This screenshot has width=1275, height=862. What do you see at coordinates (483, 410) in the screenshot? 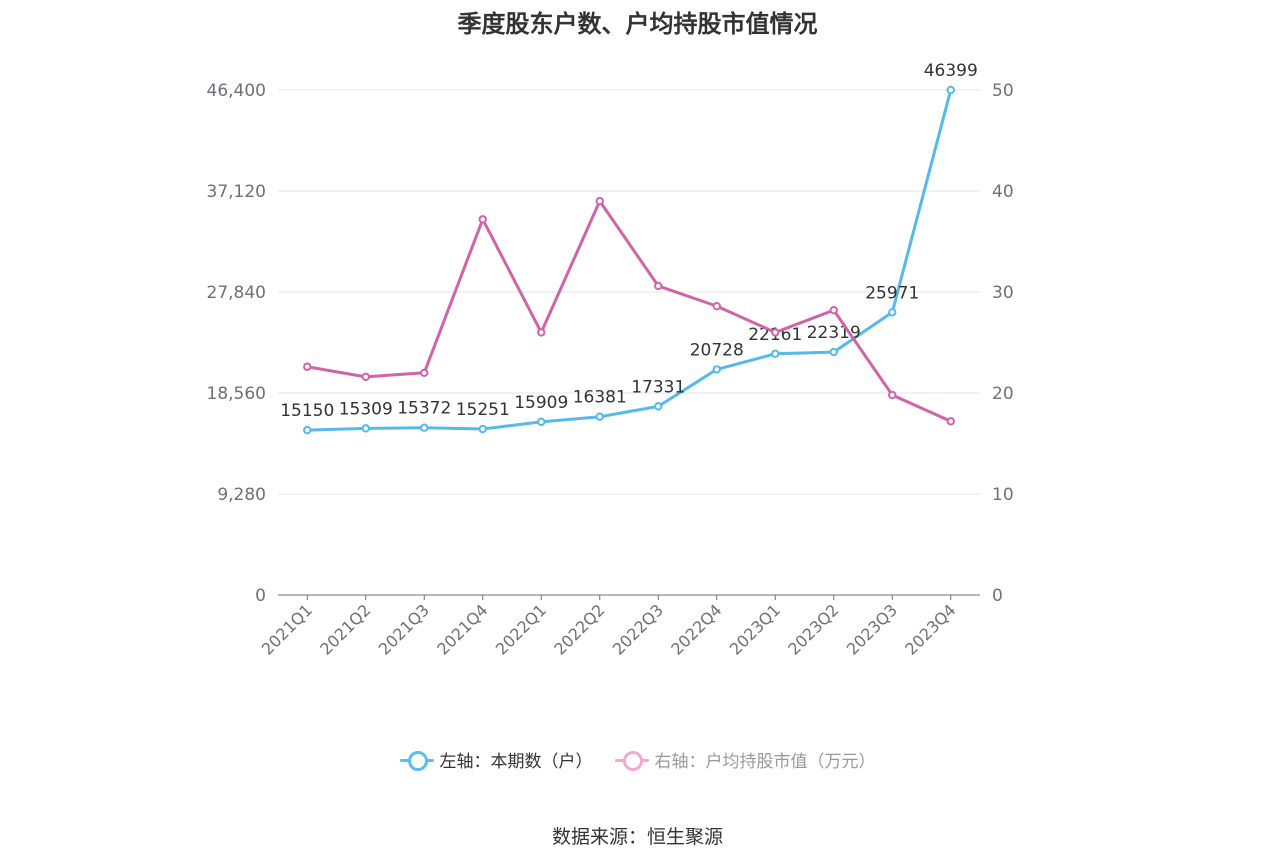
I see `data-label: 15251` at bounding box center [483, 410].